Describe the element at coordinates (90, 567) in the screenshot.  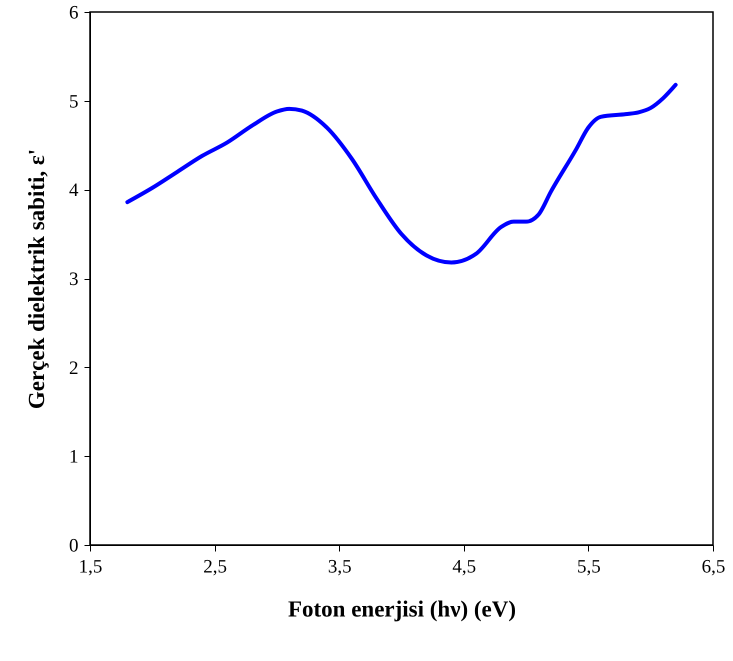
I see `x-tick-label: 1,5` at that location.